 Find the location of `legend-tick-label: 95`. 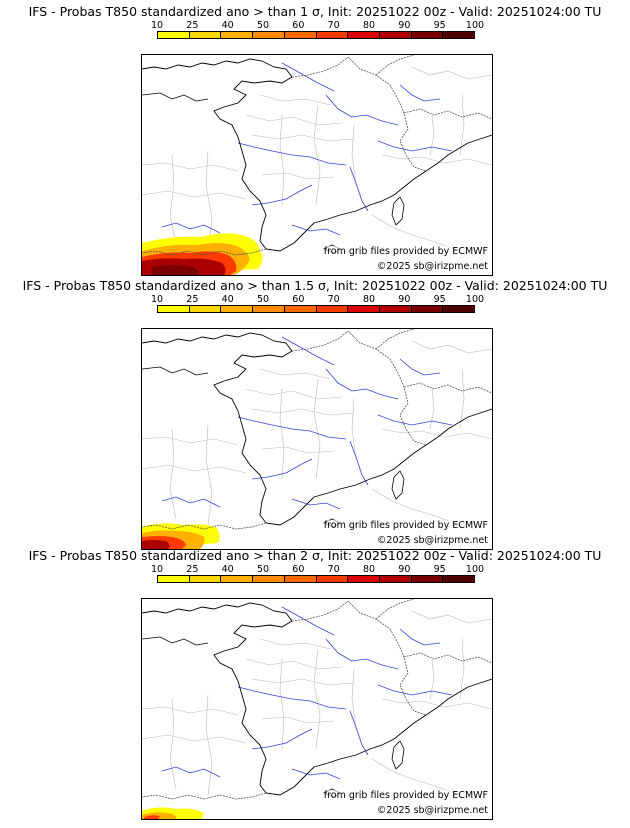

legend-tick-label: 95 is located at coordinates (439, 299).